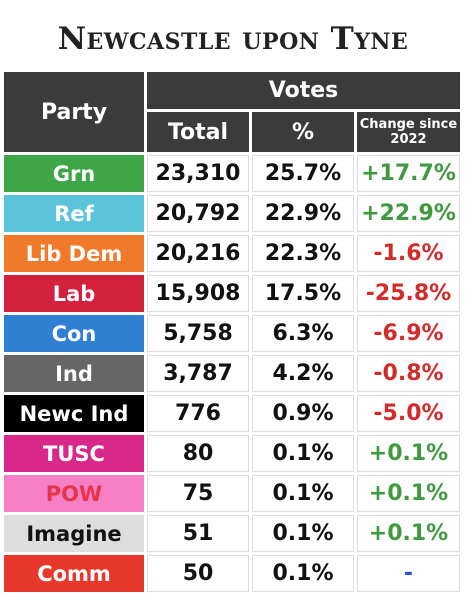 This screenshot has height=600, width=466. What do you see at coordinates (303, 413) in the screenshot?
I see `percent-cell: 0.9%` at bounding box center [303, 413].